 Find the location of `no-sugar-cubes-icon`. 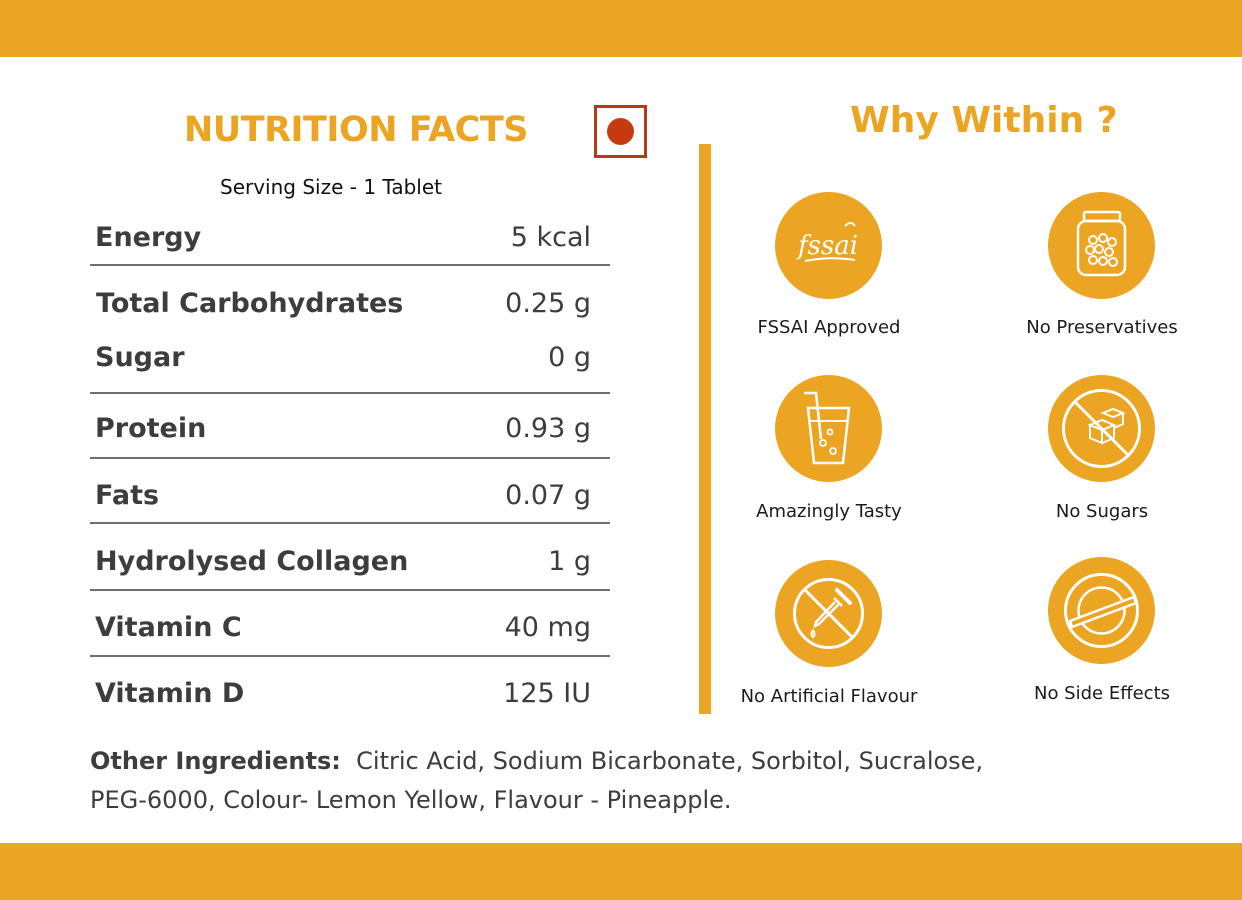

no-sugar-cubes-icon is located at coordinates (1101, 428).